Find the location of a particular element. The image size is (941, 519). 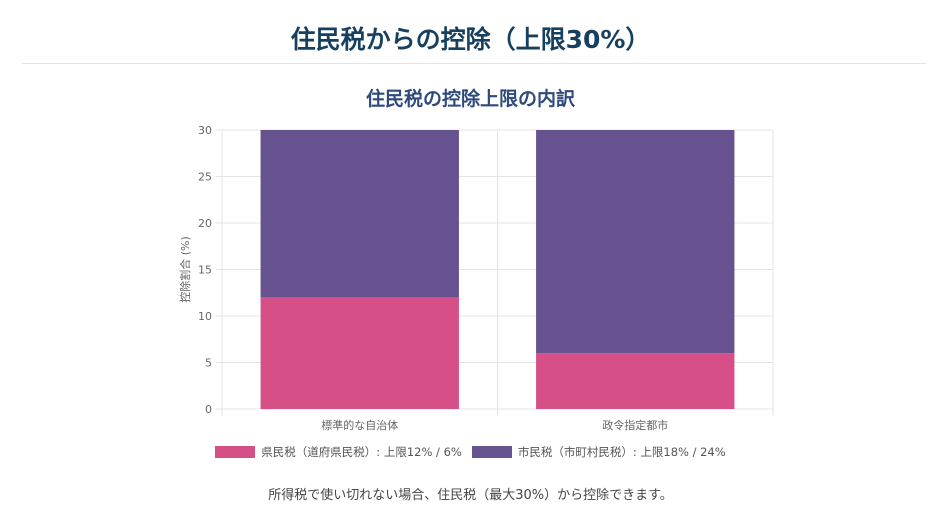

footnote: 所得税で使い切れない場合、住民税（最大30%）から控除できます。 is located at coordinates (470, 495).